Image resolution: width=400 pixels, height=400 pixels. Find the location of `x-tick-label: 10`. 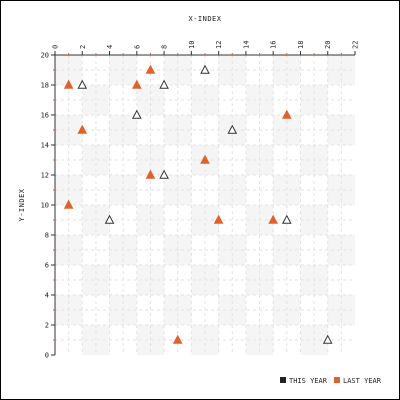

x-tick-label: 10 is located at coordinates (192, 45).